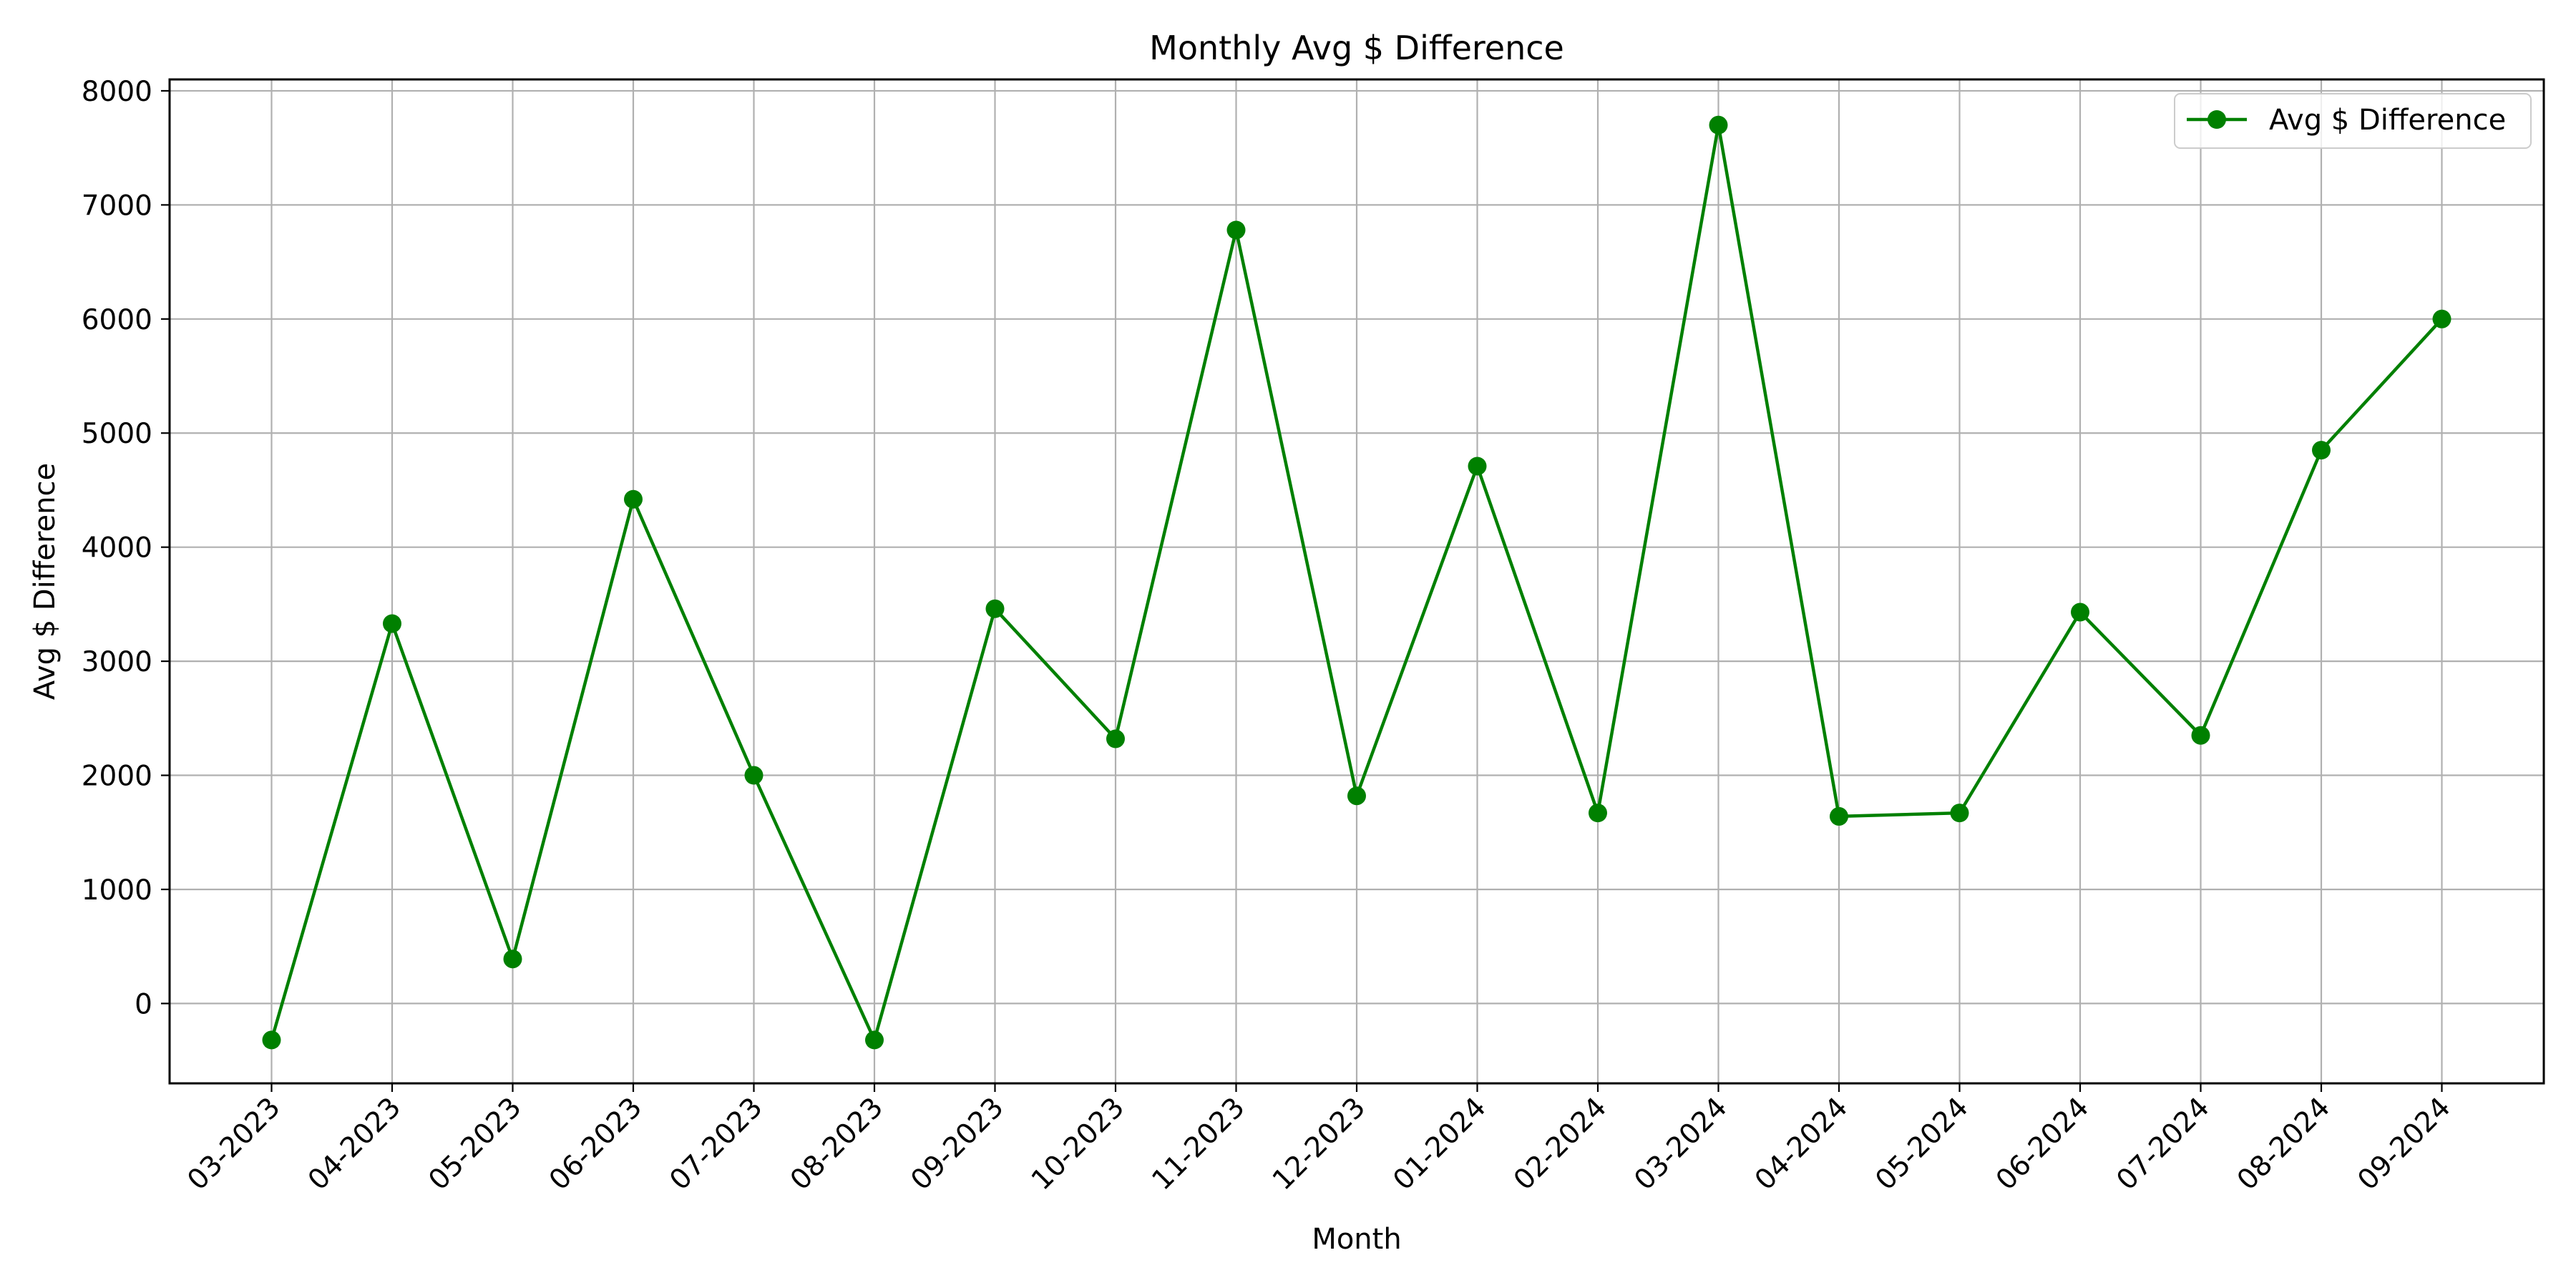 This screenshot has width=2576, height=1288. I want to click on x-axis-label: Month, so click(1356, 1239).